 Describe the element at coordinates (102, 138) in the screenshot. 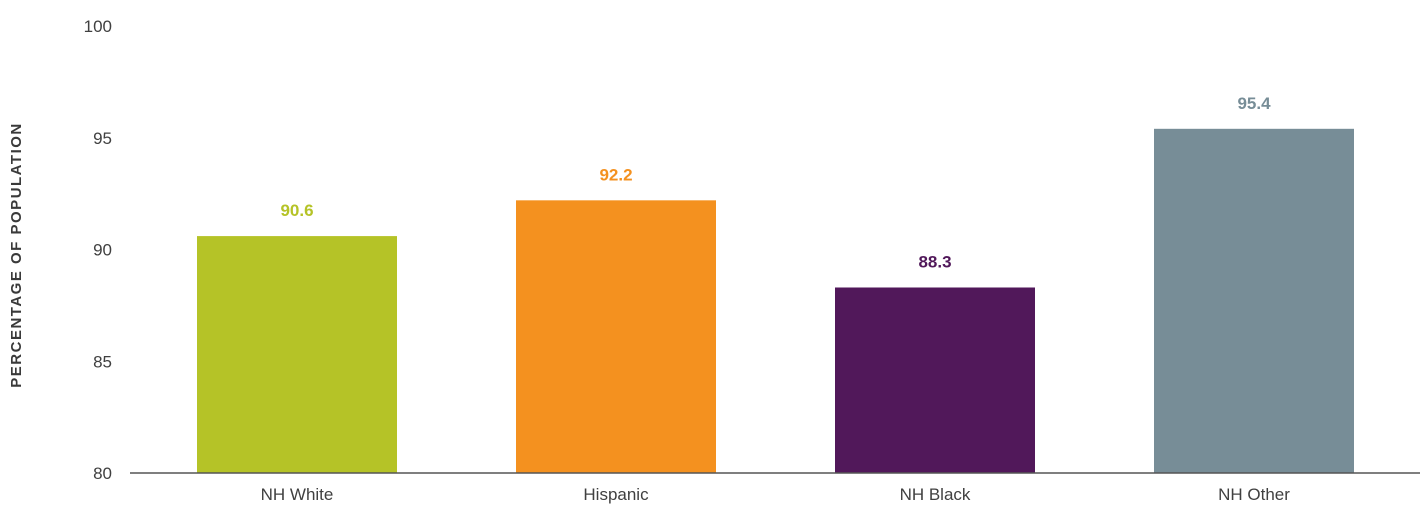

I see `y-tick-label: 95` at that location.